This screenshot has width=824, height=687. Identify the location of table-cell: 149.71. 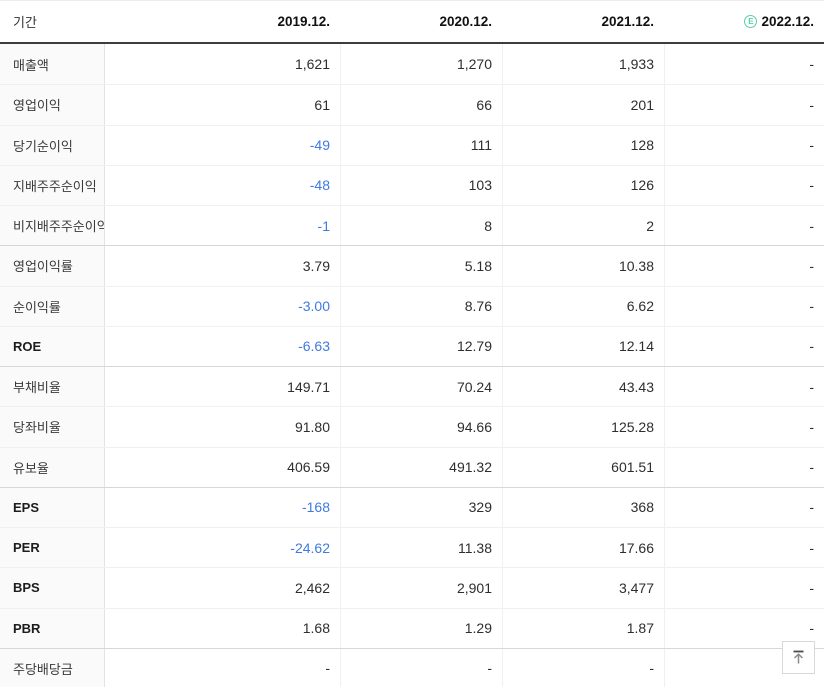
(308, 386).